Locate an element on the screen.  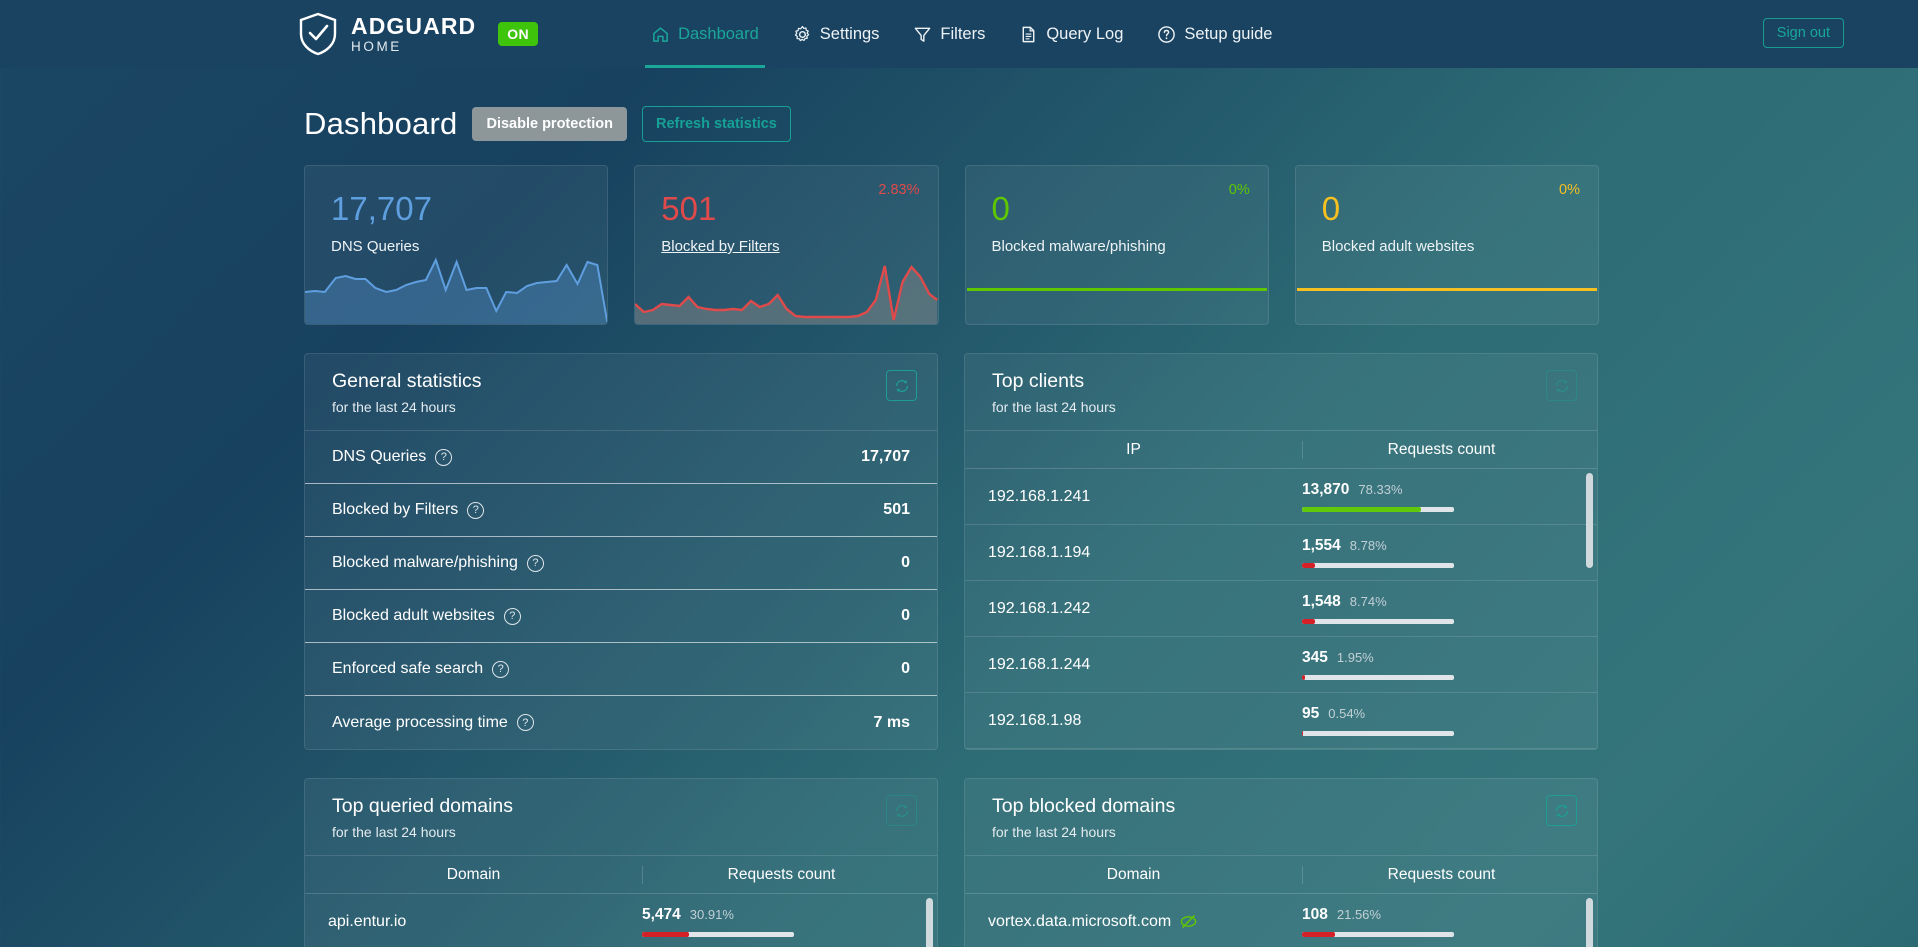
stat-row: Average processing time? 7 ms is located at coordinates (621, 722).